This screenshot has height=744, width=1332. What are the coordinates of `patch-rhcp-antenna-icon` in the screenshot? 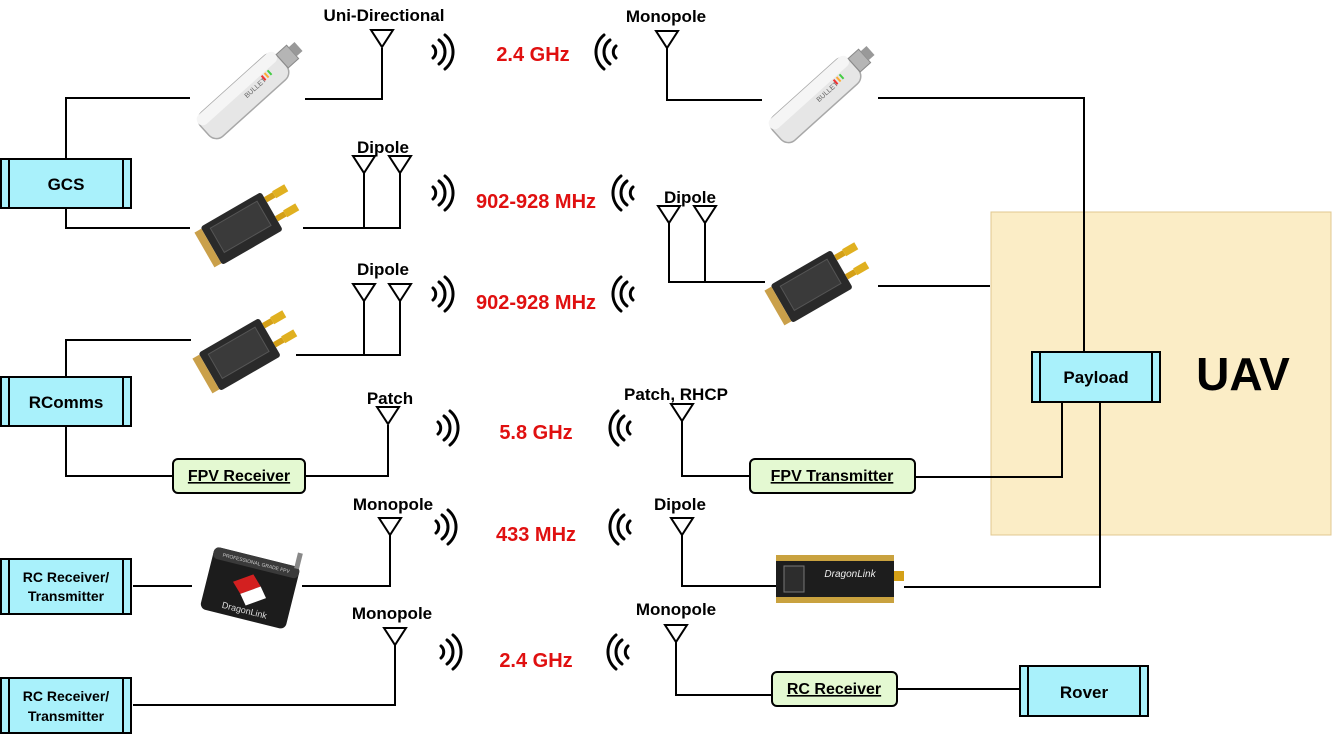 It's located at (682, 412).